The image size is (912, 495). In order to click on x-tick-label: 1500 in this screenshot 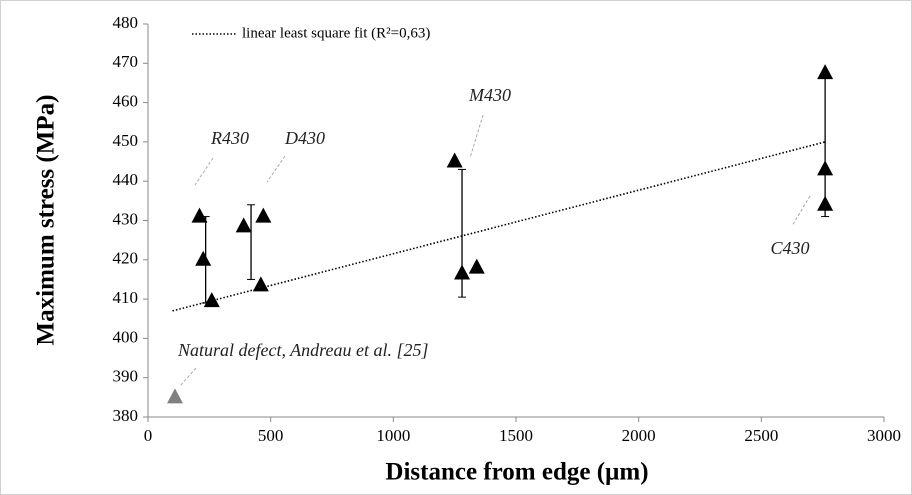, I will do `click(516, 435)`.